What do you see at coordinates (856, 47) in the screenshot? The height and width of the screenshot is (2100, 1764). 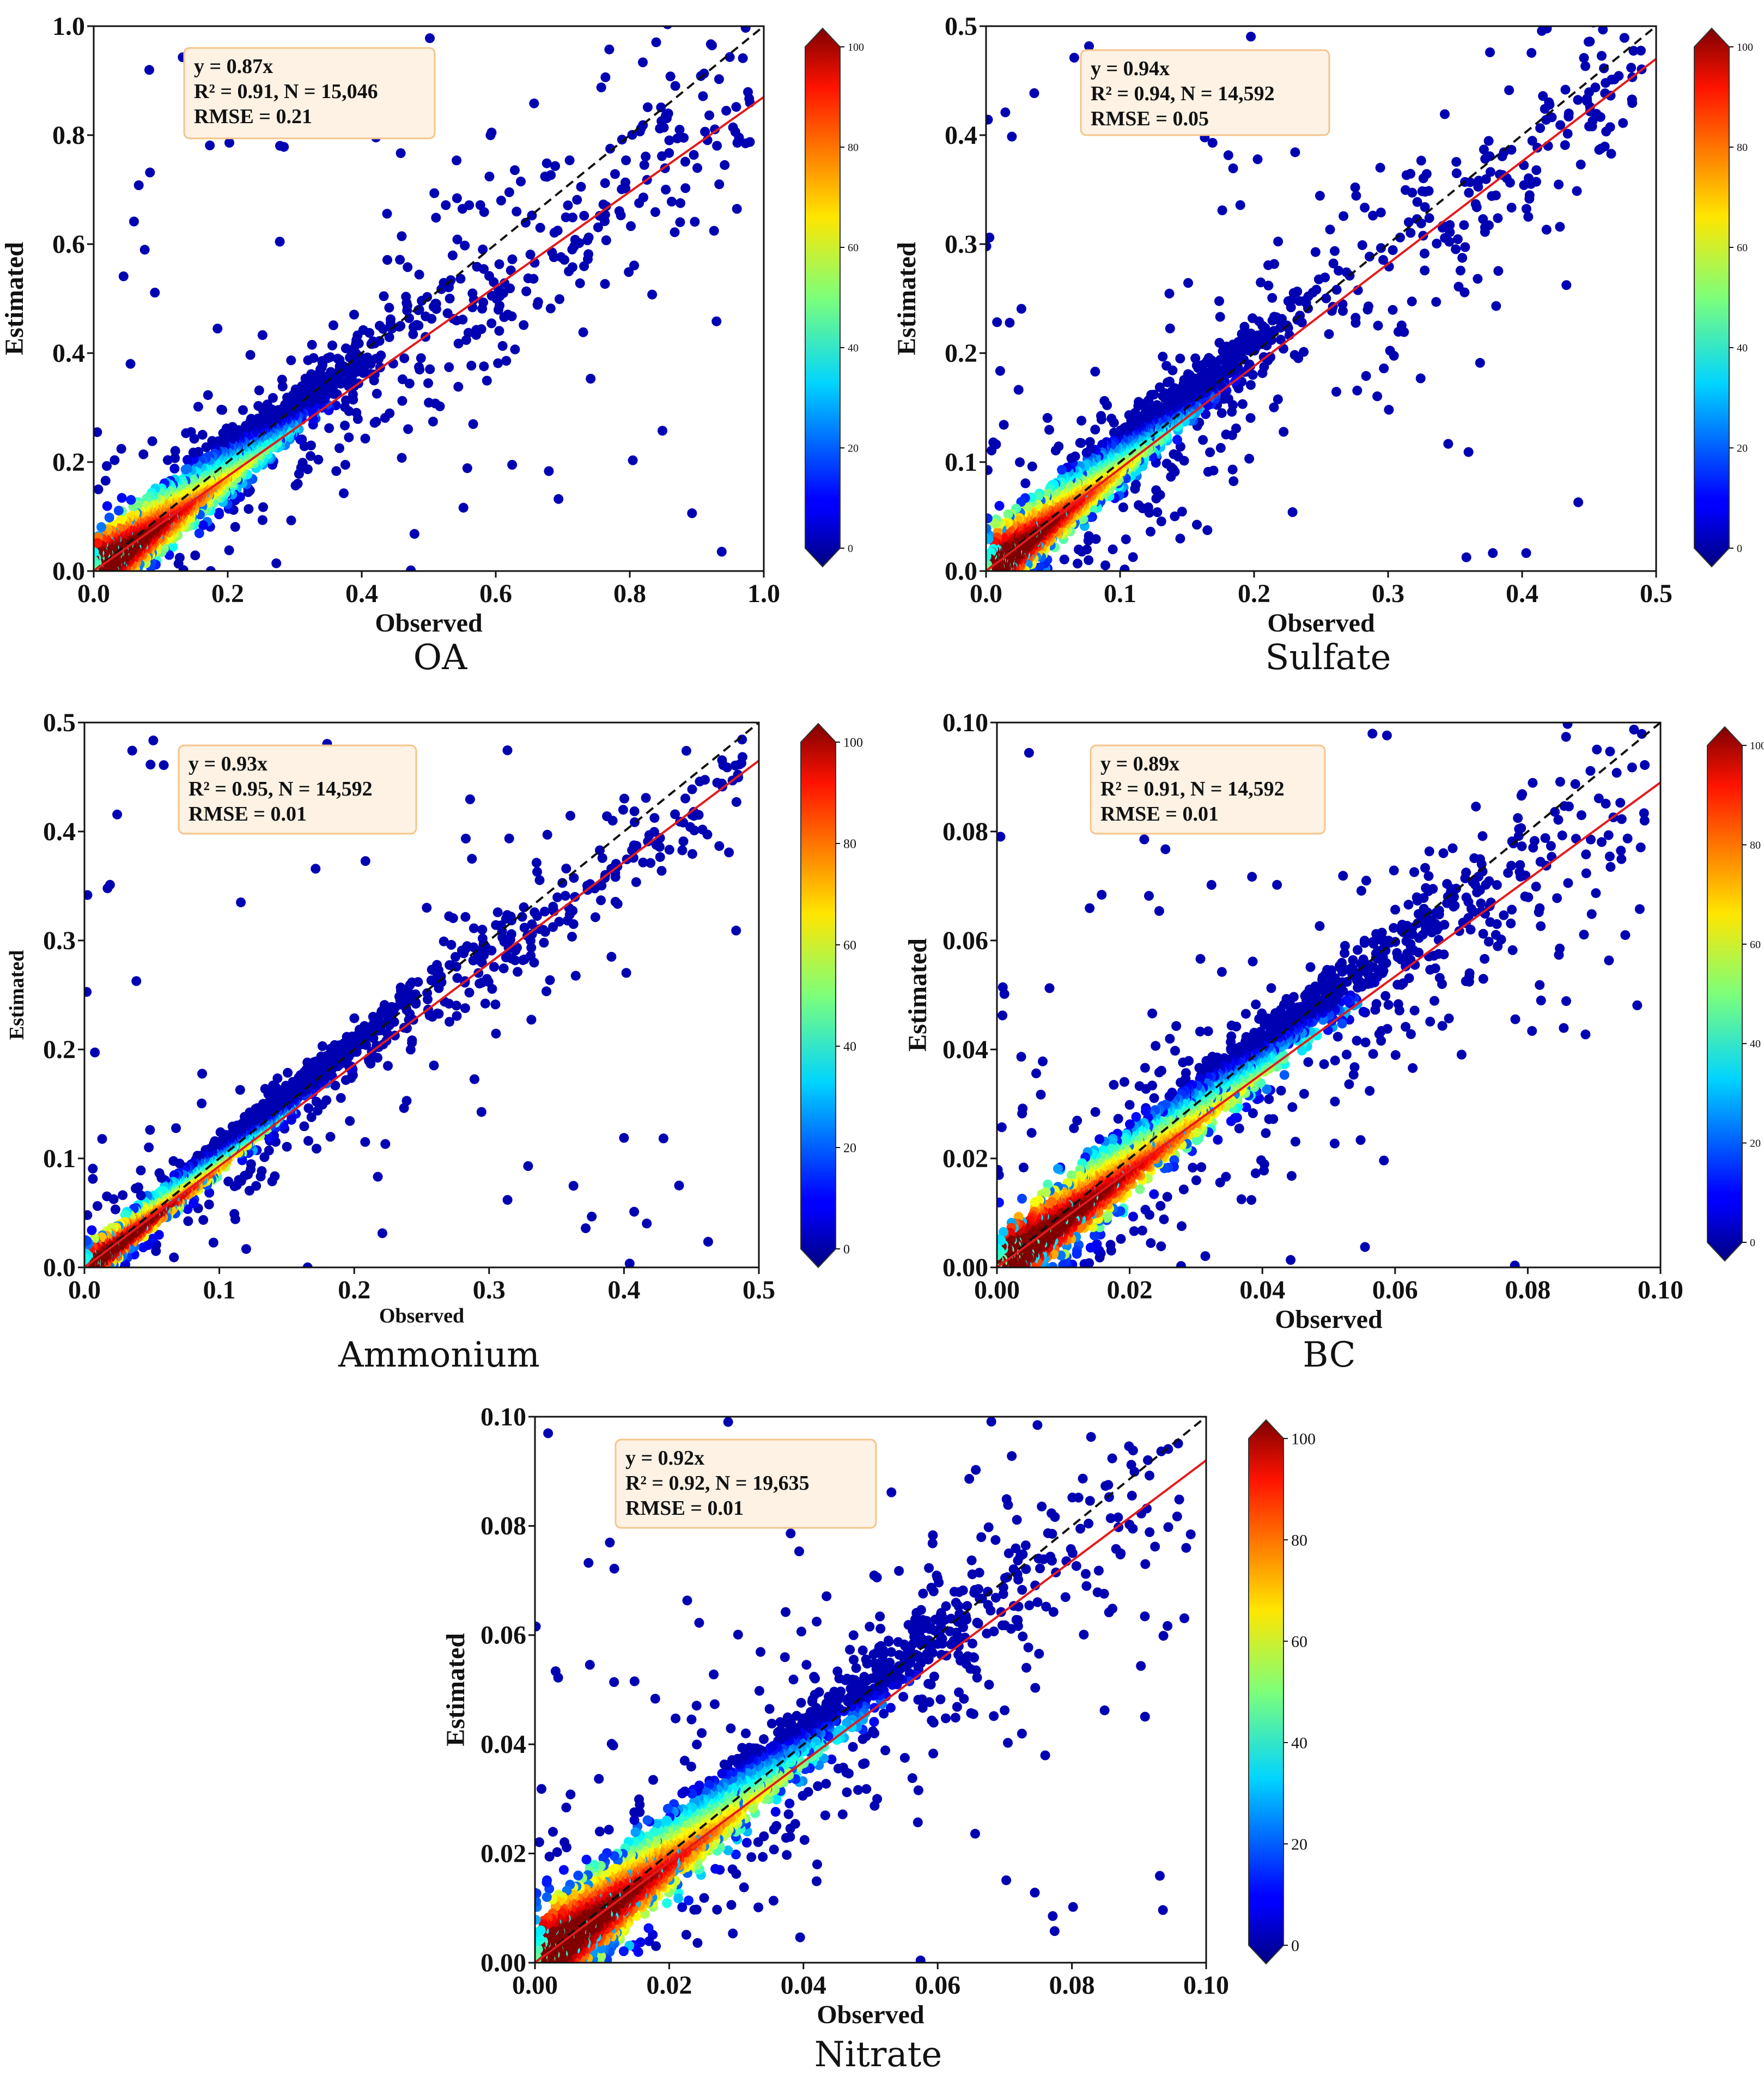 I see `colorbar-tick-label: 100` at bounding box center [856, 47].